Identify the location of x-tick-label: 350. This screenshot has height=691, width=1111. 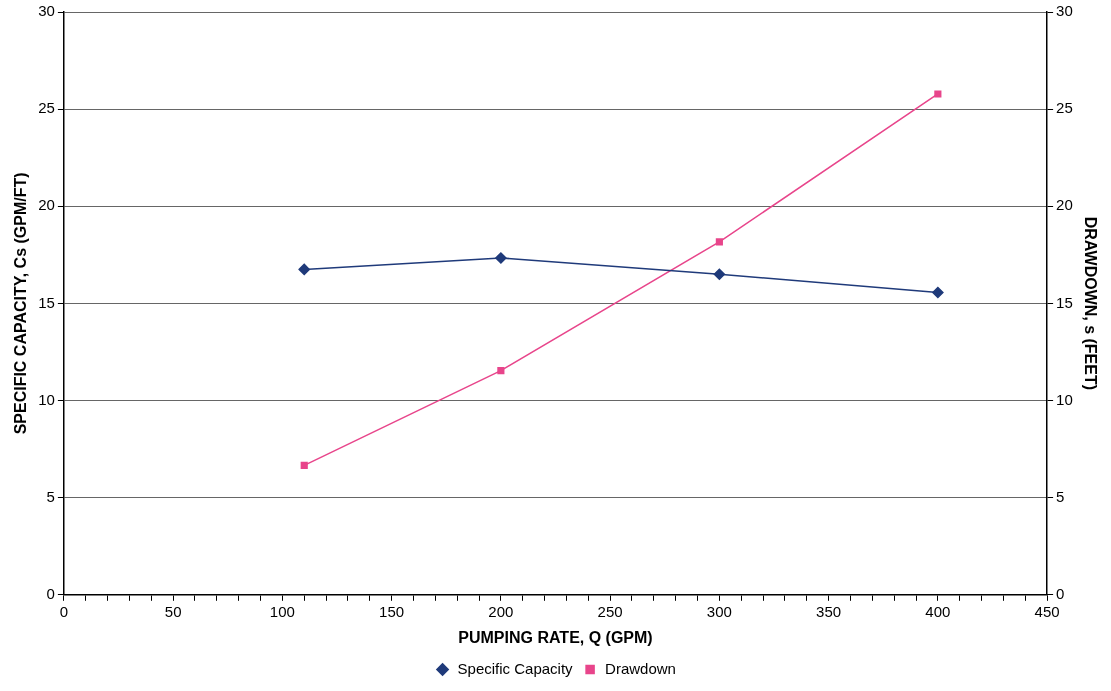
(829, 611).